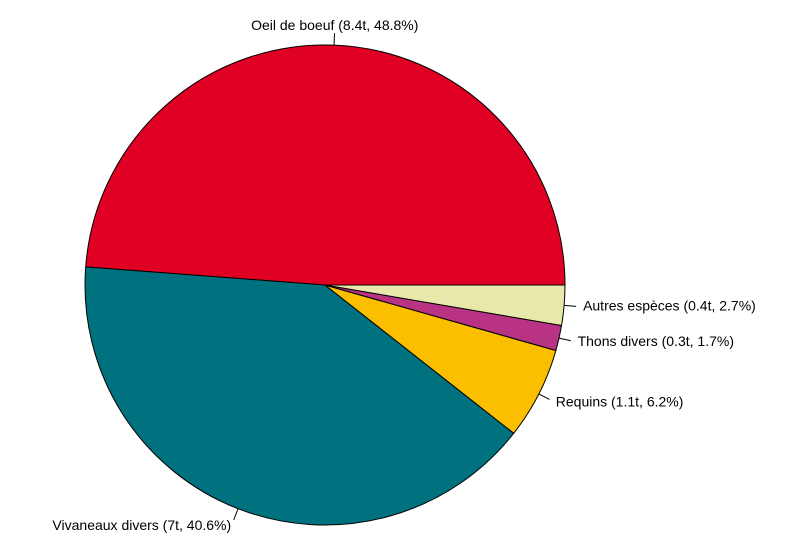 The height and width of the screenshot is (540, 803). I want to click on leader-line-requins, so click(544, 396).